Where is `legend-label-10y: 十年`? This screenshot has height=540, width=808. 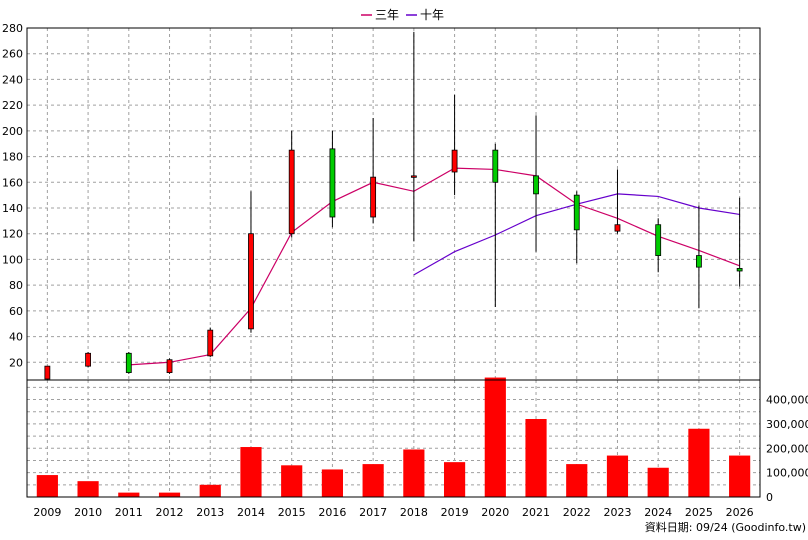 legend-label-10y: 十年 is located at coordinates (432, 15).